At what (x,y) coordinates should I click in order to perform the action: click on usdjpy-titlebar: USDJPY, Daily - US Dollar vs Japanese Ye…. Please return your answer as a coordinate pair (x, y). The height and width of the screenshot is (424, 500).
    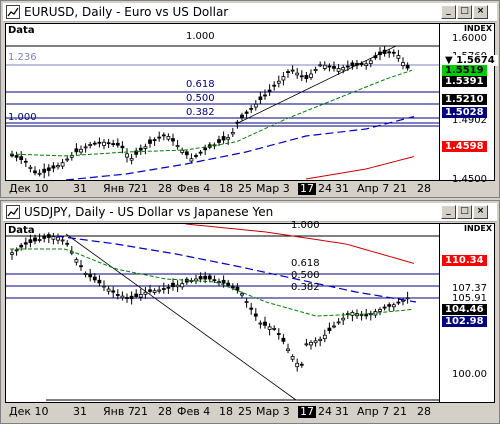
    Looking at the image, I should click on (250, 212).